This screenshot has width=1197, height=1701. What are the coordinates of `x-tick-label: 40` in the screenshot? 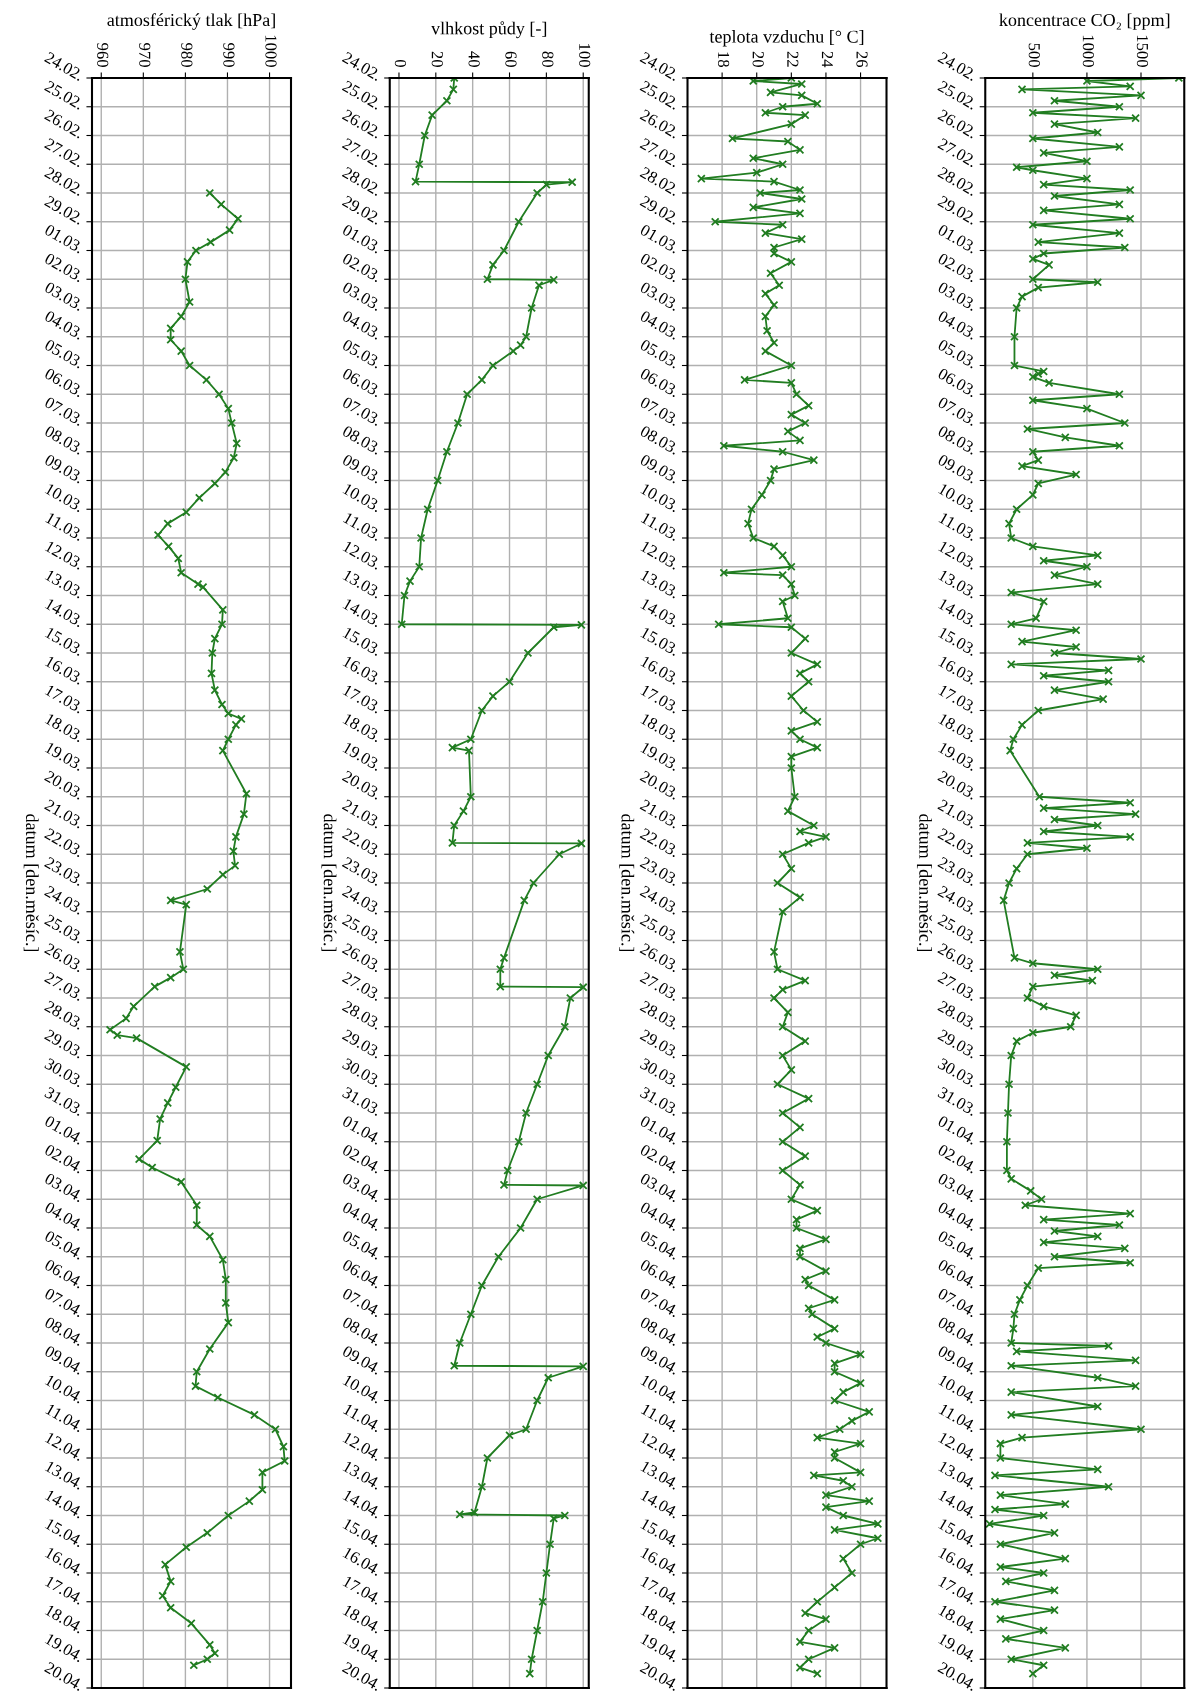 It's located at (474, 59).